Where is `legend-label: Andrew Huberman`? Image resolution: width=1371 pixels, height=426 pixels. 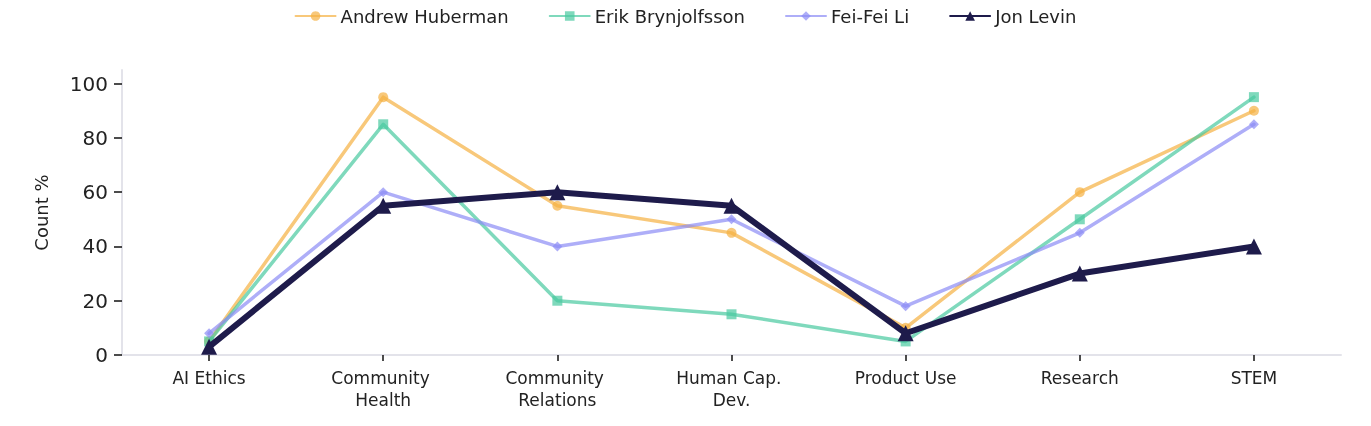
legend-label: Andrew Huberman is located at coordinates (424, 16).